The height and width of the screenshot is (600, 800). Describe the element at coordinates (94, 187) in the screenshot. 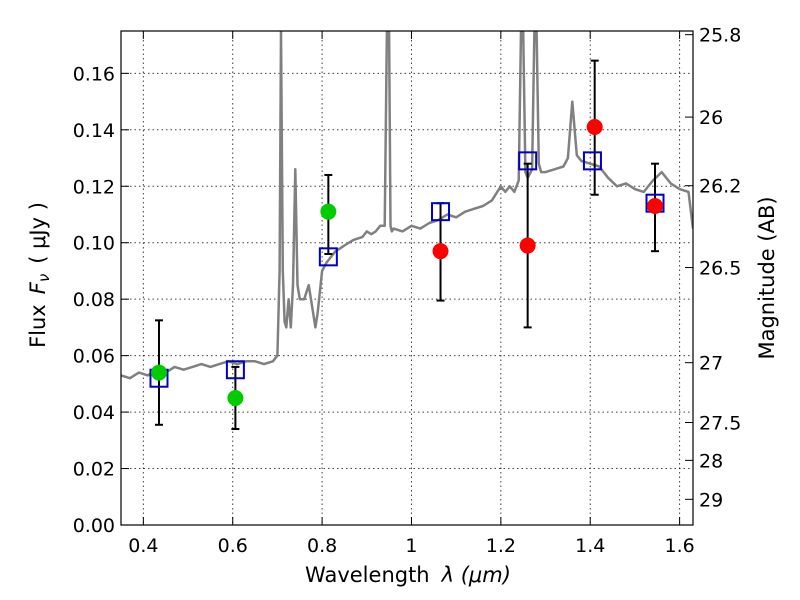

I see `y-tick-label: 0.12` at that location.